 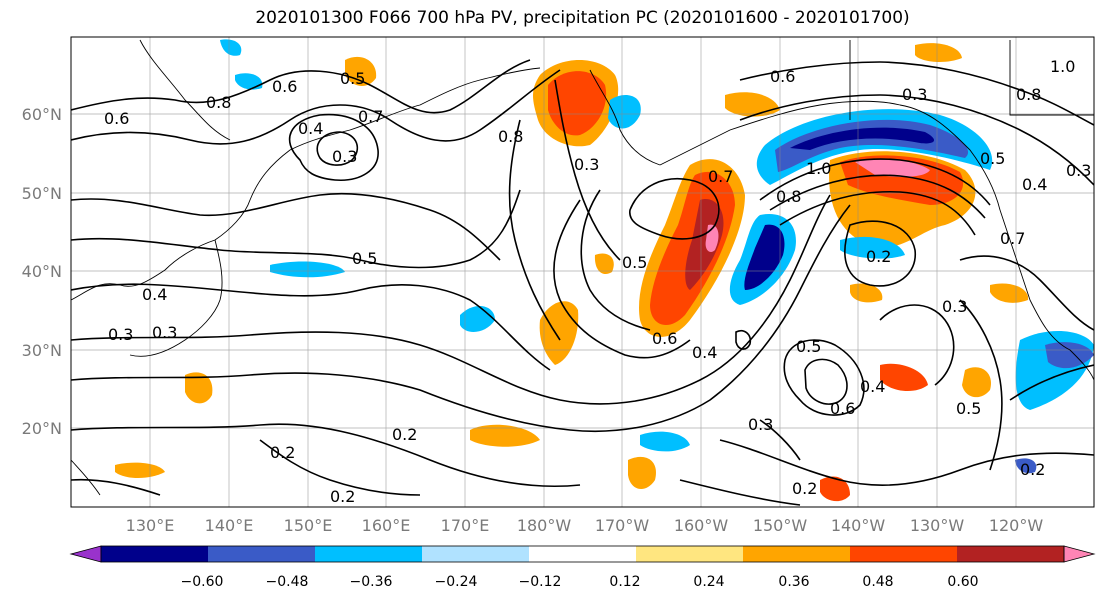 What do you see at coordinates (42, 114) in the screenshot?
I see `lat-label: 60°N` at bounding box center [42, 114].